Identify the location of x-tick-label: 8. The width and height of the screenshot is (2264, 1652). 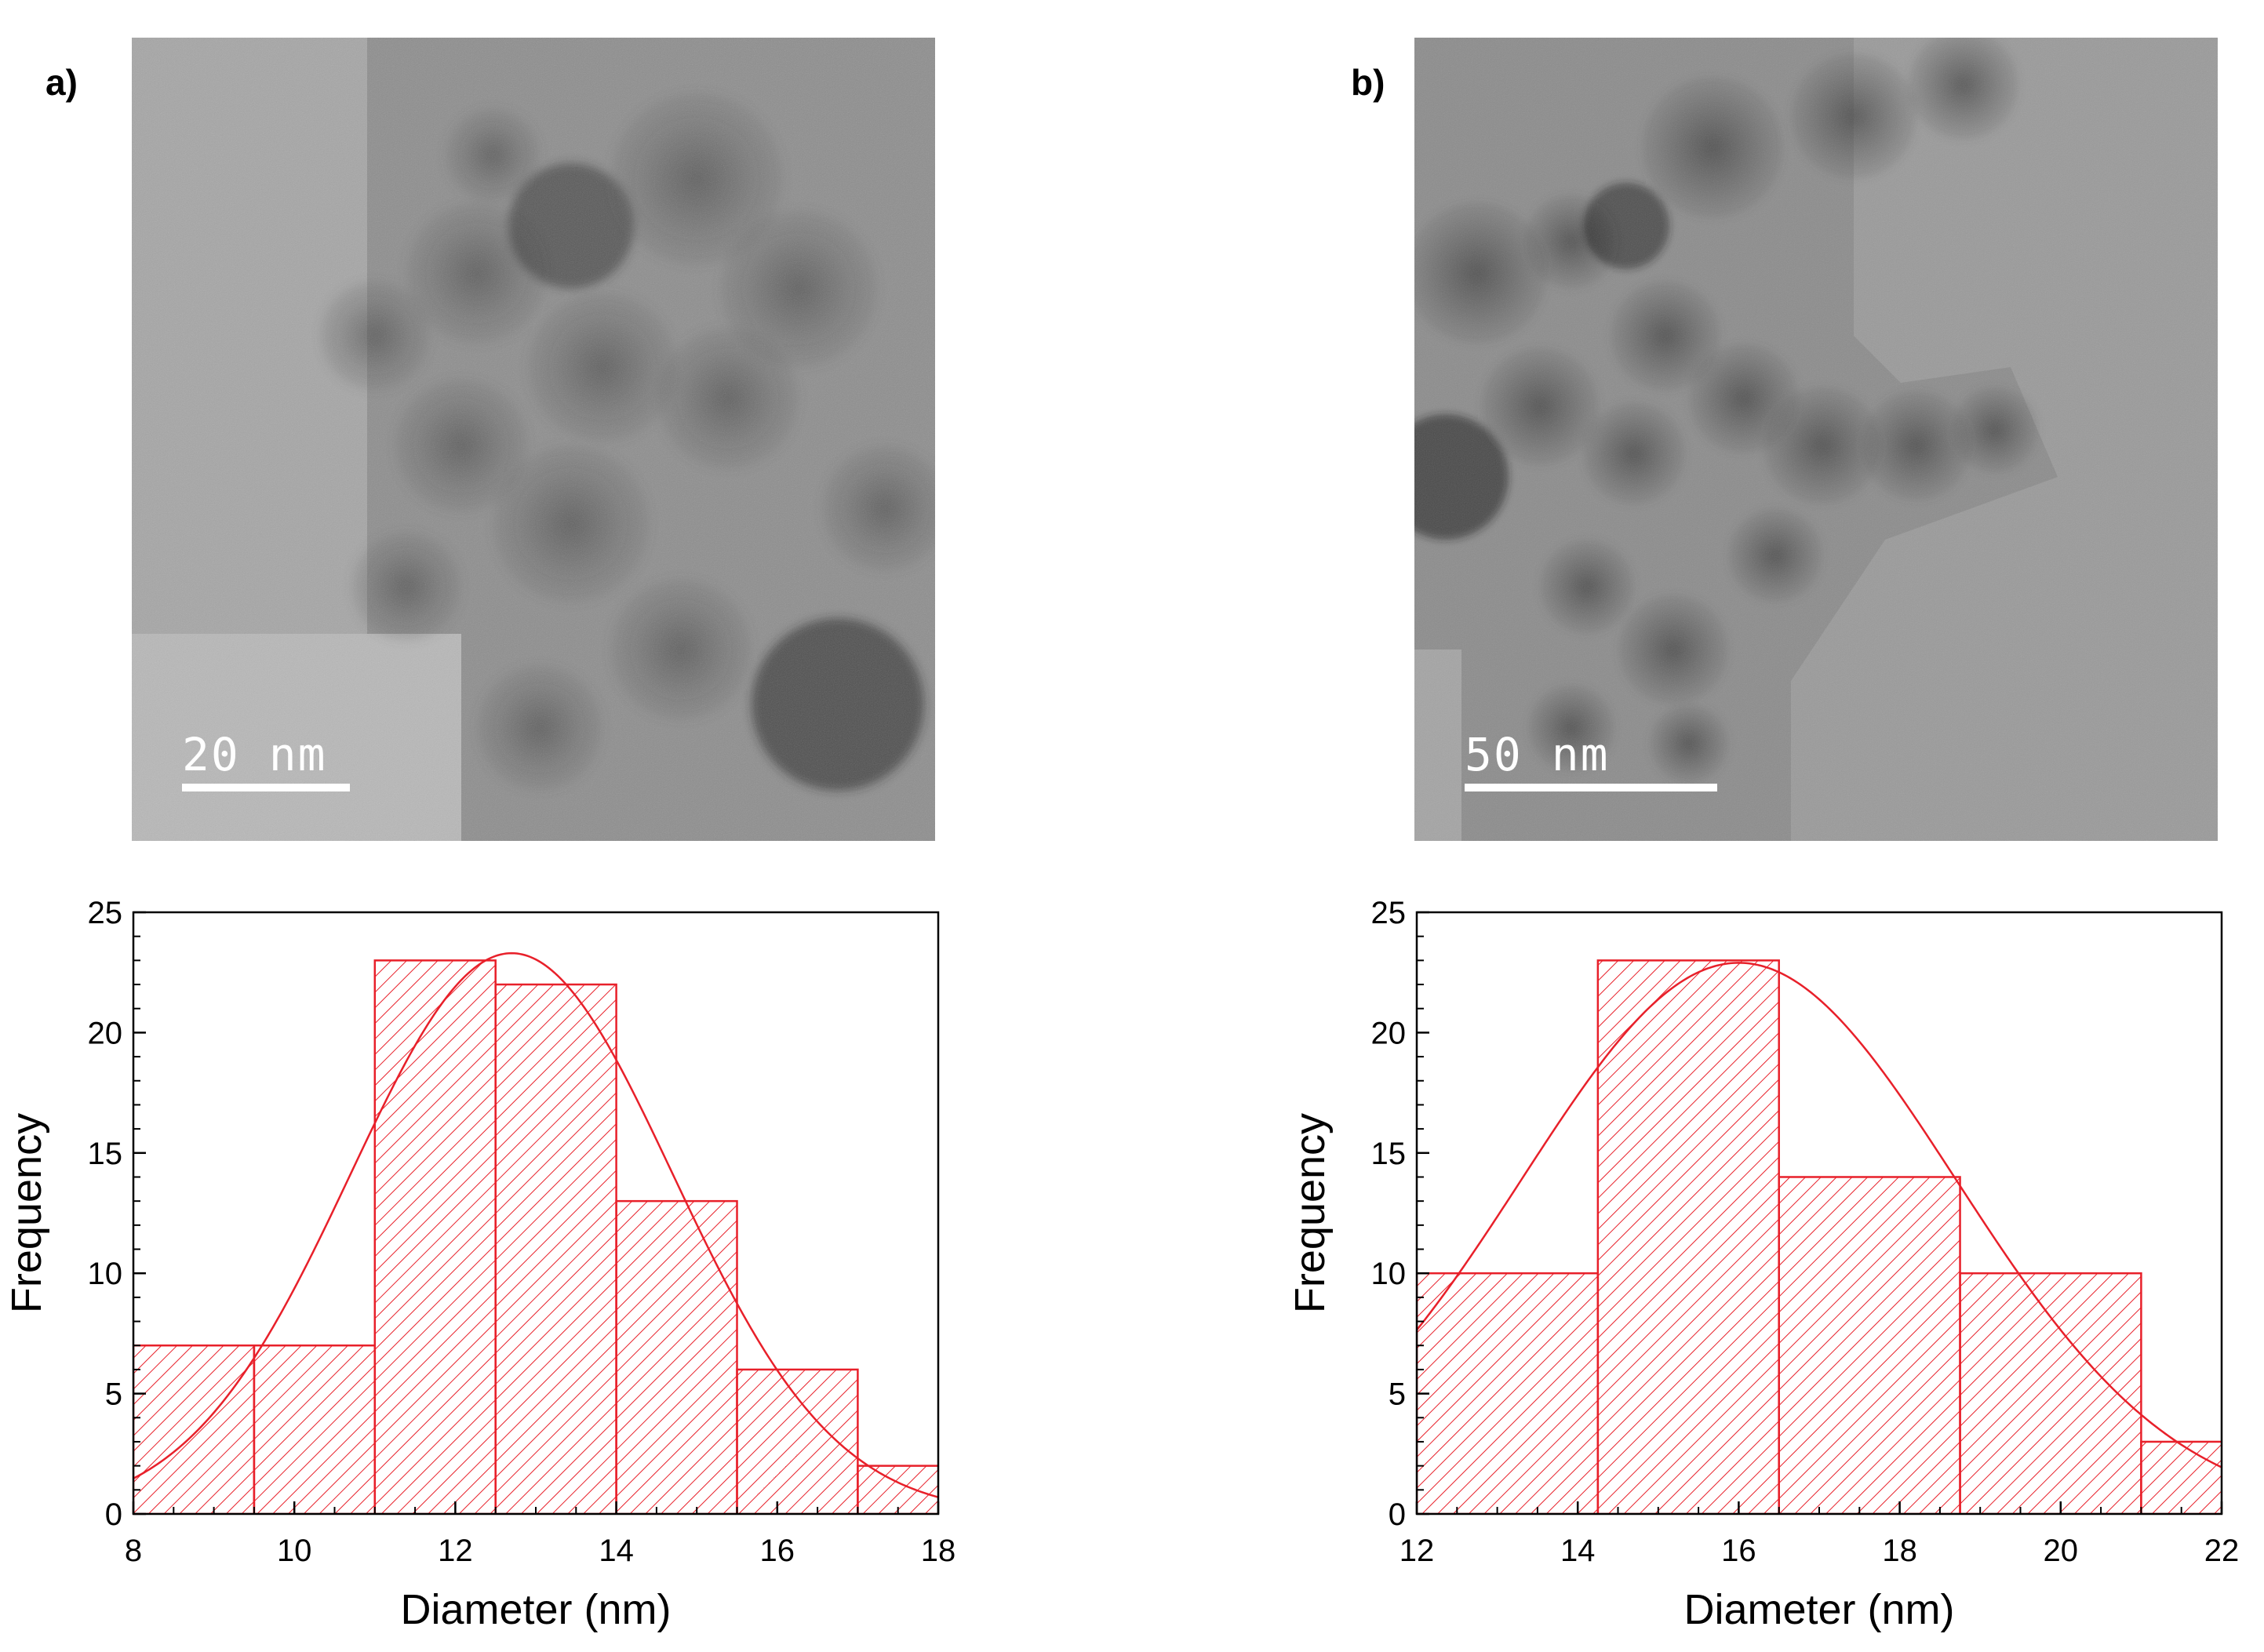
(133, 1551).